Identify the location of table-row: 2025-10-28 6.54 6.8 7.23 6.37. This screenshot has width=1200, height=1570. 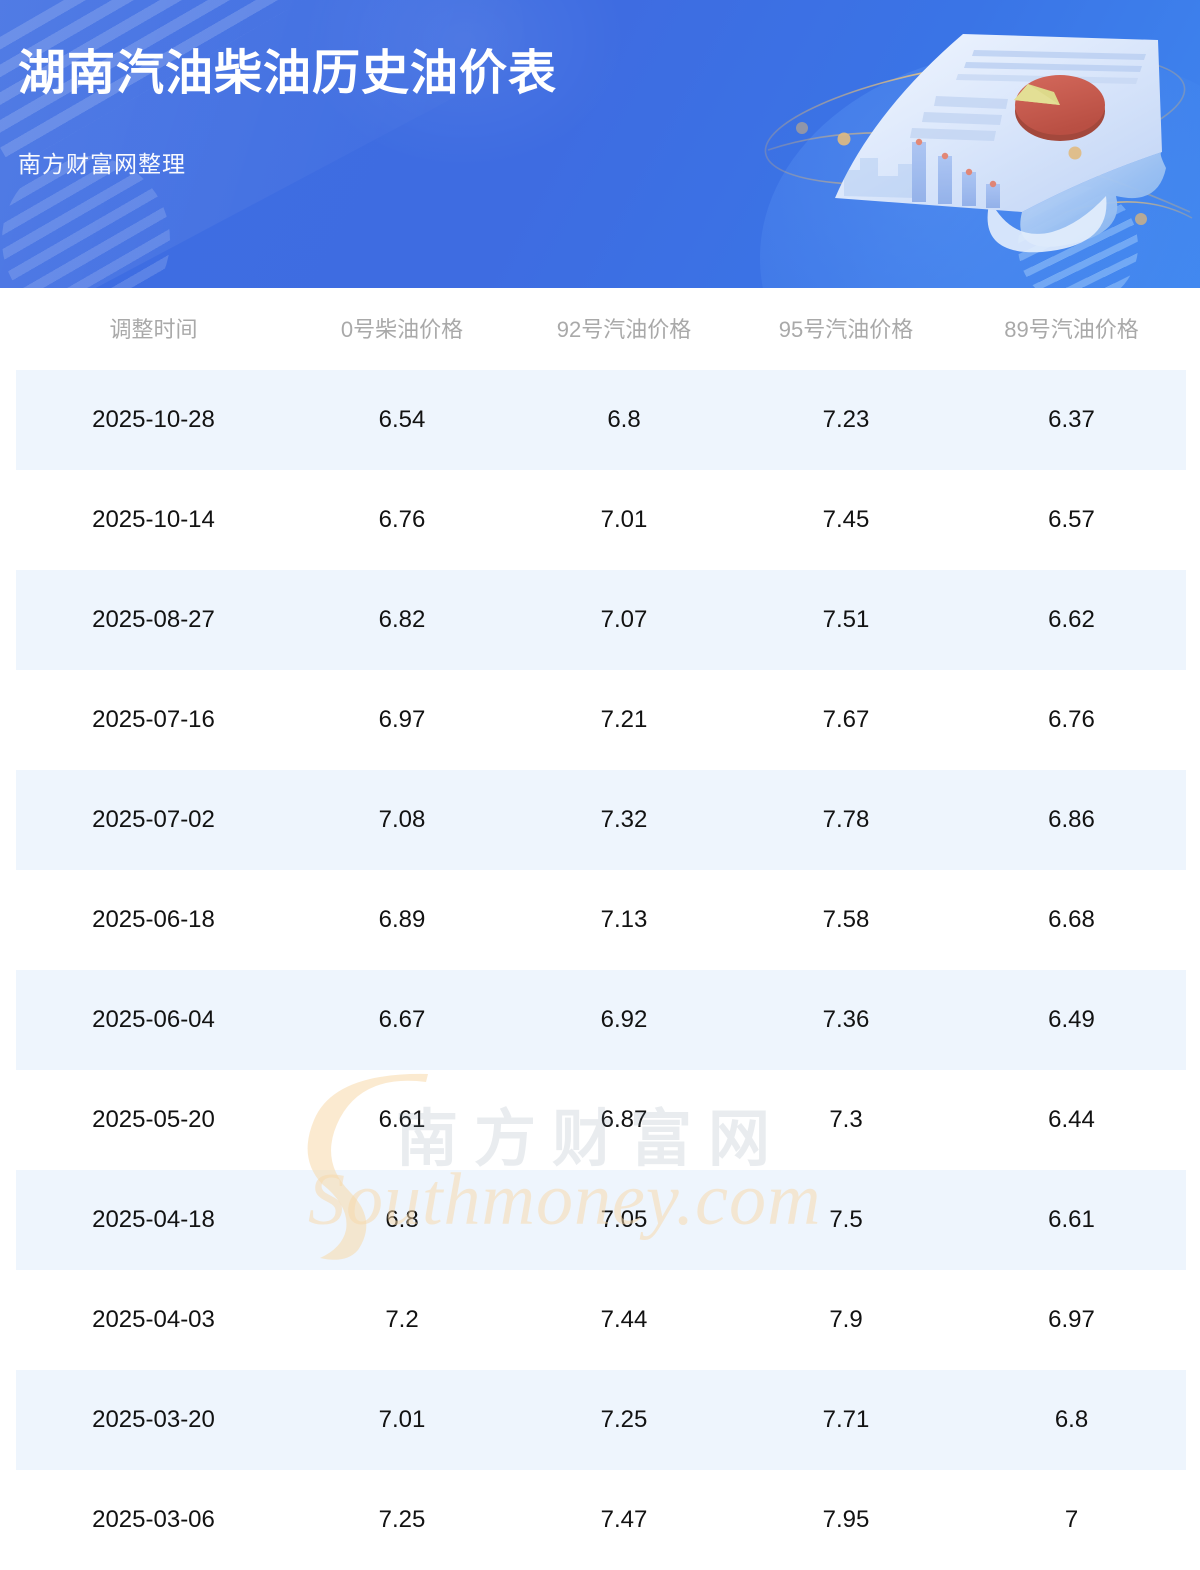
(601, 420).